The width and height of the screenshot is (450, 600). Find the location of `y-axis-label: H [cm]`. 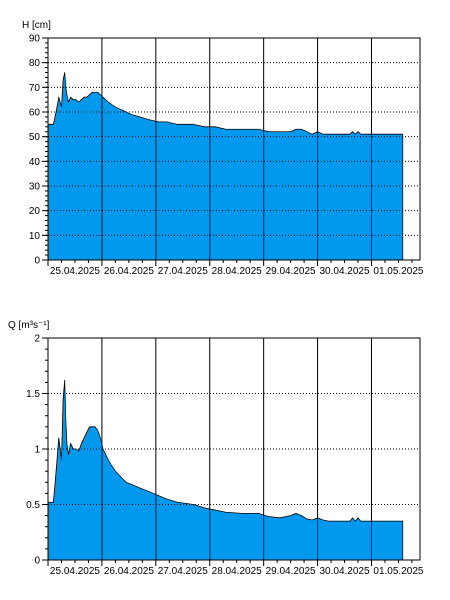

y-axis-label: H [cm] is located at coordinates (36, 25).